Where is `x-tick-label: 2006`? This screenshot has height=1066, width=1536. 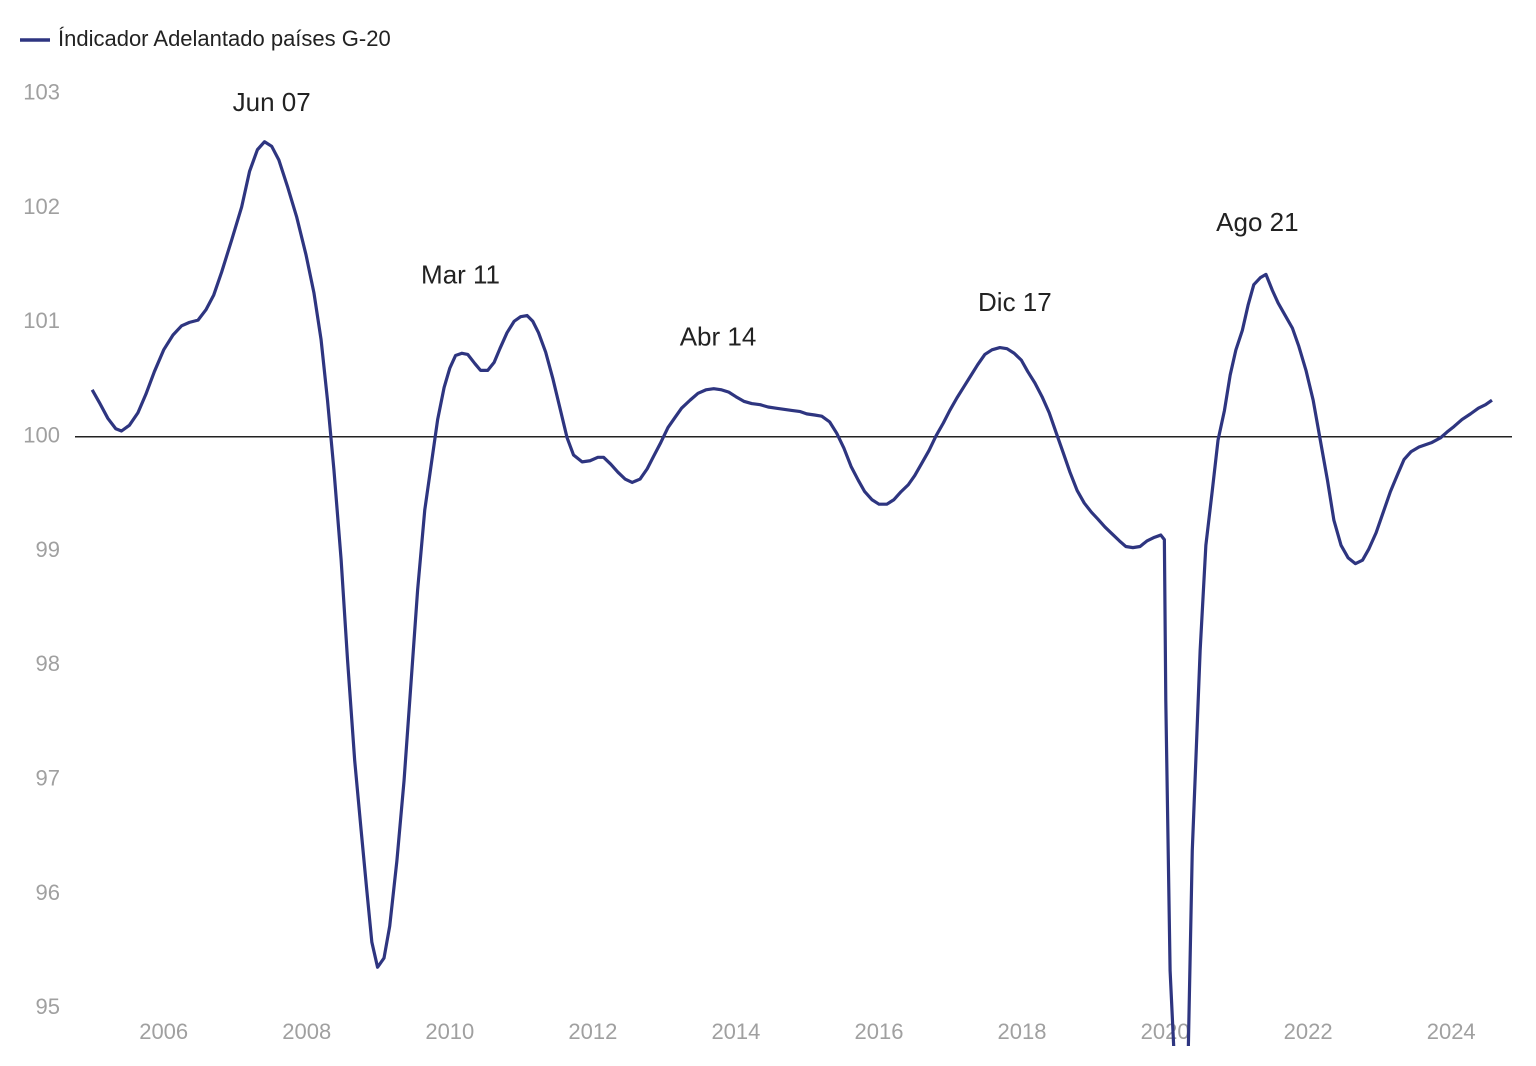 x-tick-label: 2006 is located at coordinates (163, 1031).